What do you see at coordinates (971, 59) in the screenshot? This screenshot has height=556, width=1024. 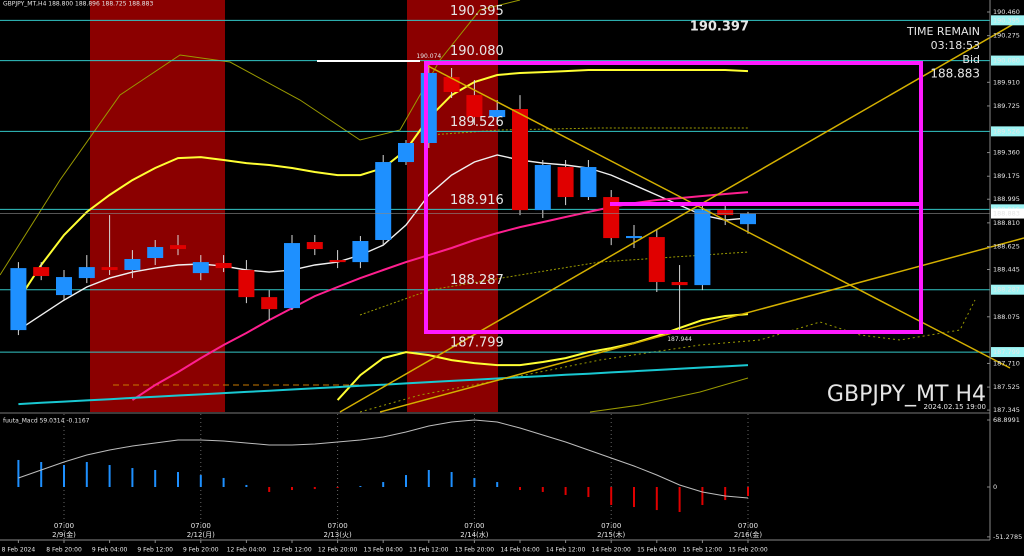 I see `bid-label: Bid` at bounding box center [971, 59].